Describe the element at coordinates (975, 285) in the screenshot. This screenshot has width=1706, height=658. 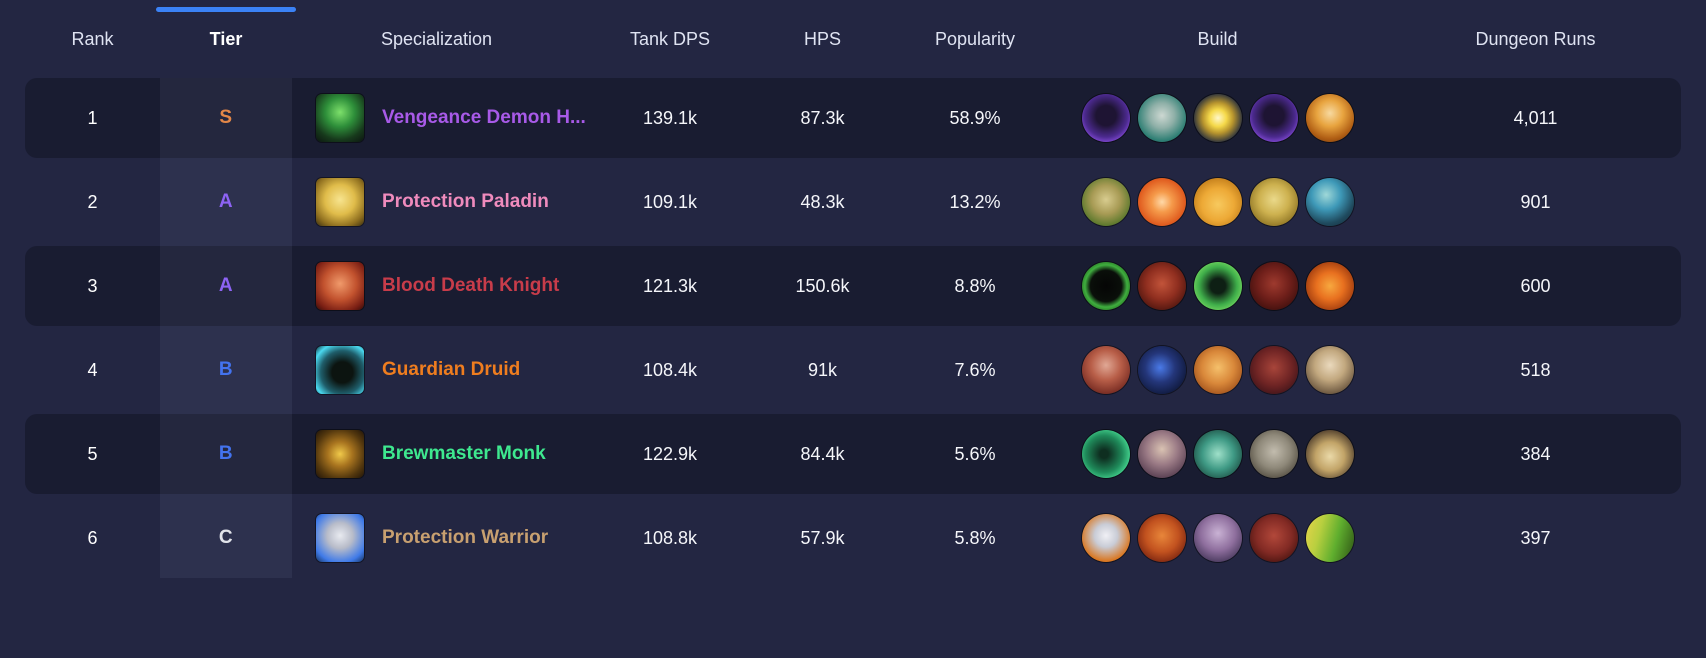
I see `popularity-value: 8.8%` at that location.